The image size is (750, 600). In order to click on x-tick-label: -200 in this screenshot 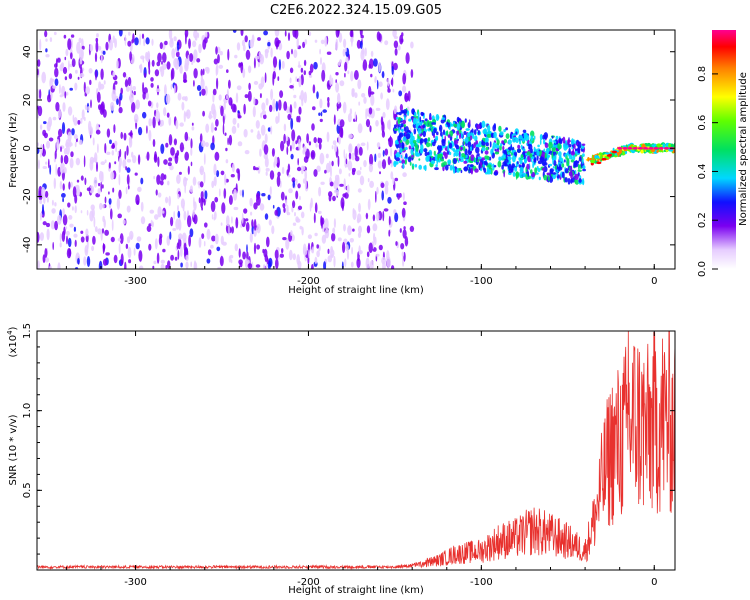, I will do `click(308, 582)`.